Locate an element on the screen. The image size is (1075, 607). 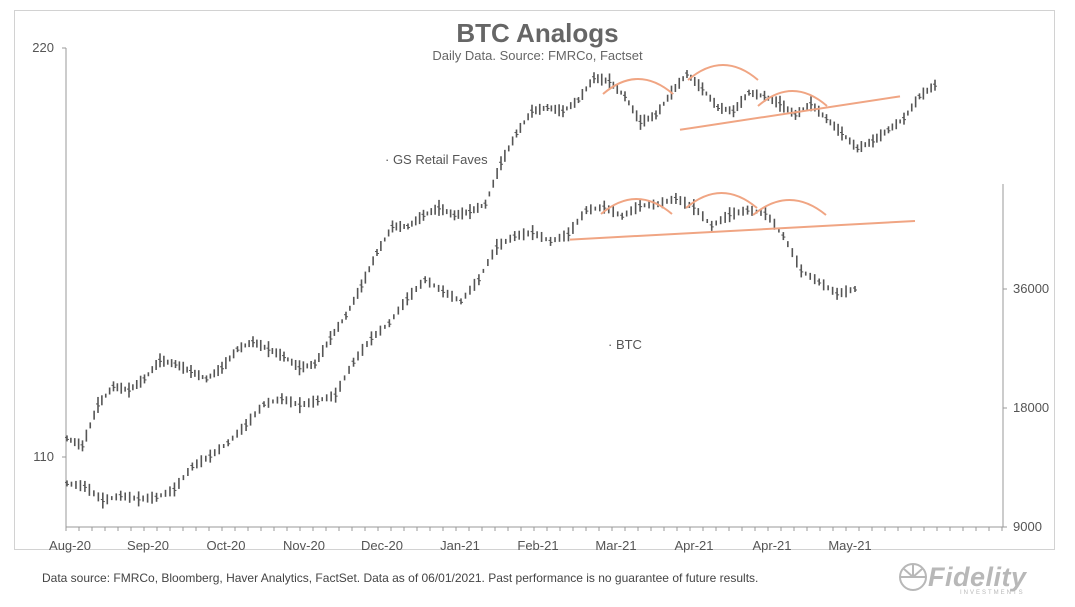
right-axis-tick-label: 18000 is located at coordinates (1031, 407).